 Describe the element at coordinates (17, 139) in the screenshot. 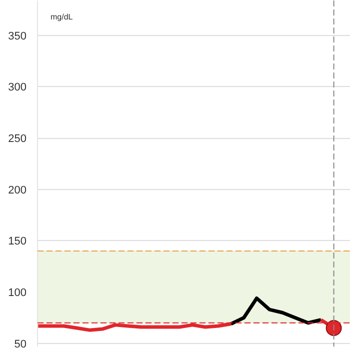

I see `y-tick-label: 250` at that location.